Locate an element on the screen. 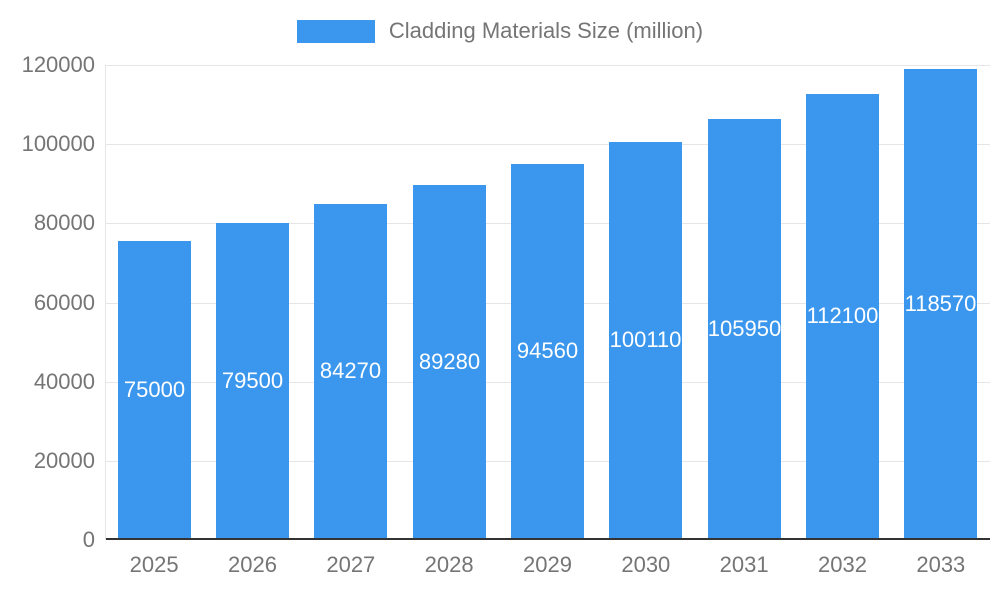  bar-value-label: 84270 is located at coordinates (350, 370).